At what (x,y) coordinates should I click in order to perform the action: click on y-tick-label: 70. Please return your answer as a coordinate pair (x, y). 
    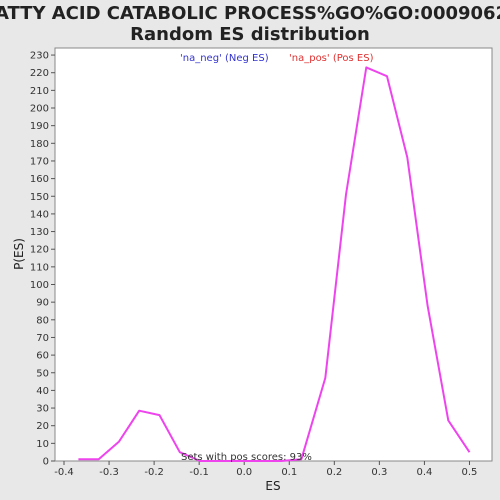
    Looking at the image, I should click on (42, 338).